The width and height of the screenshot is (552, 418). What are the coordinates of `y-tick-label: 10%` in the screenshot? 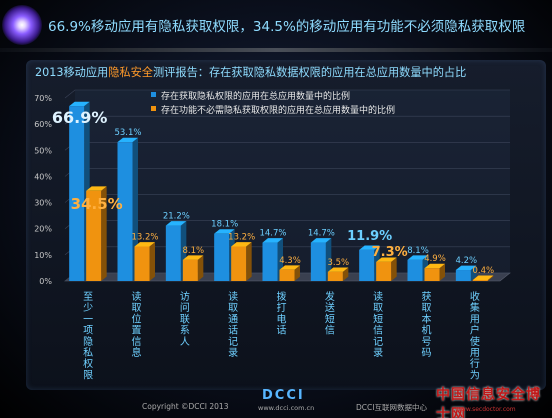 It's located at (43, 255).